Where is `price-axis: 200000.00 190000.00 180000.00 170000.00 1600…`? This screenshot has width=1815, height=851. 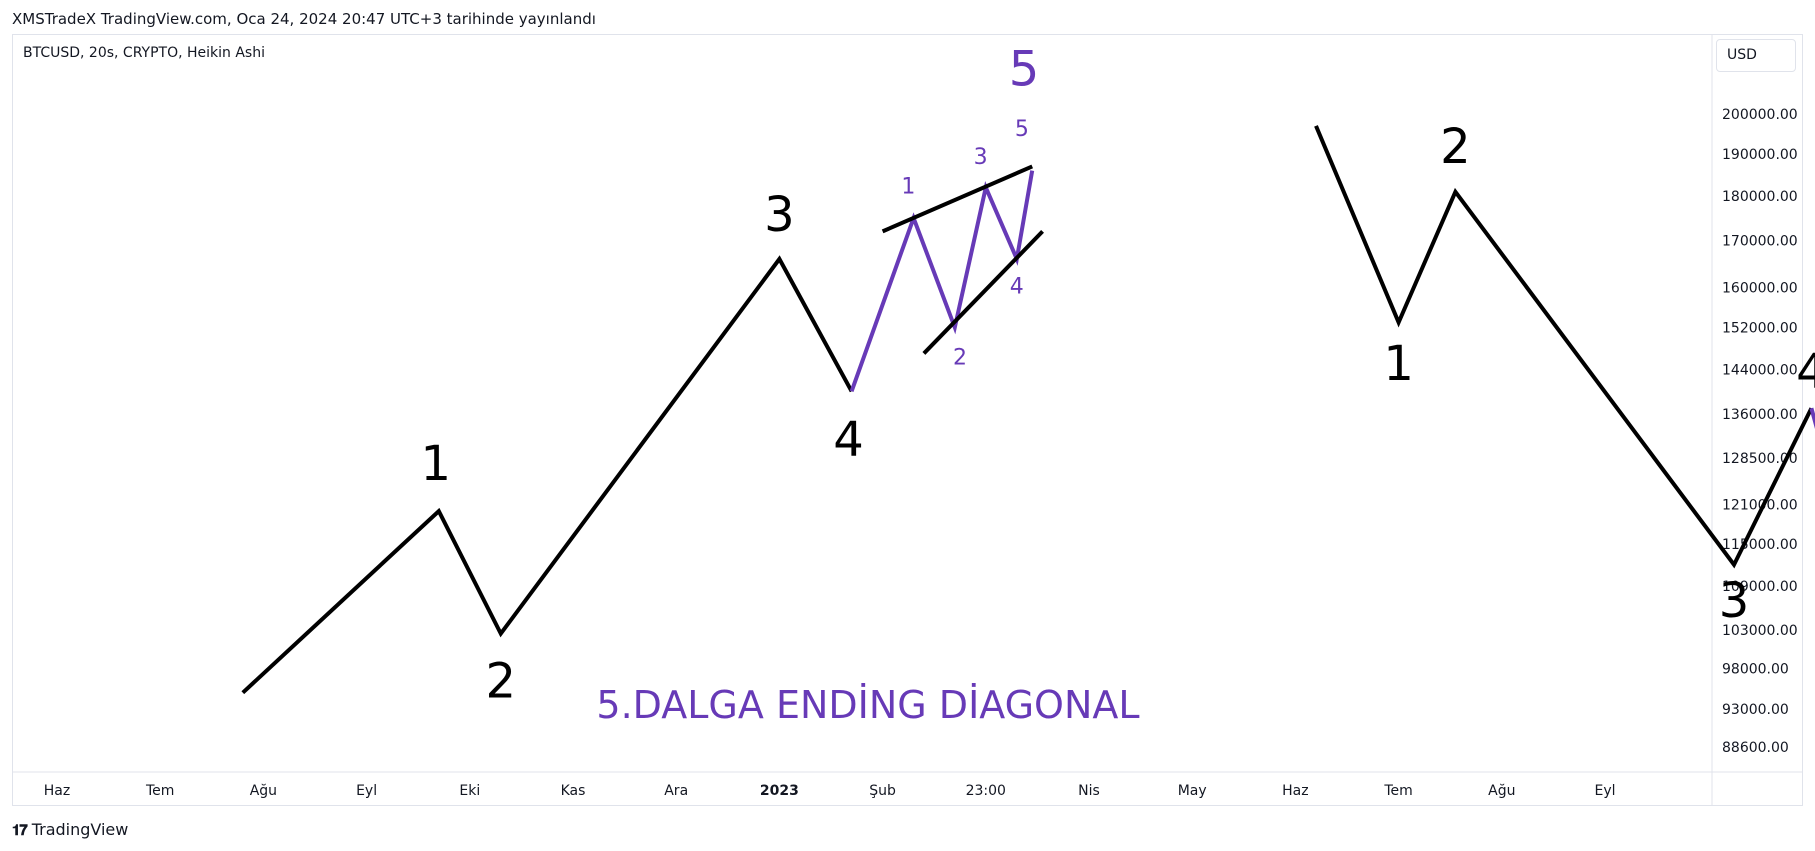
price-axis: 200000.00 190000.00 180000.00 170000.00 1600… is located at coordinates (1760, 431).